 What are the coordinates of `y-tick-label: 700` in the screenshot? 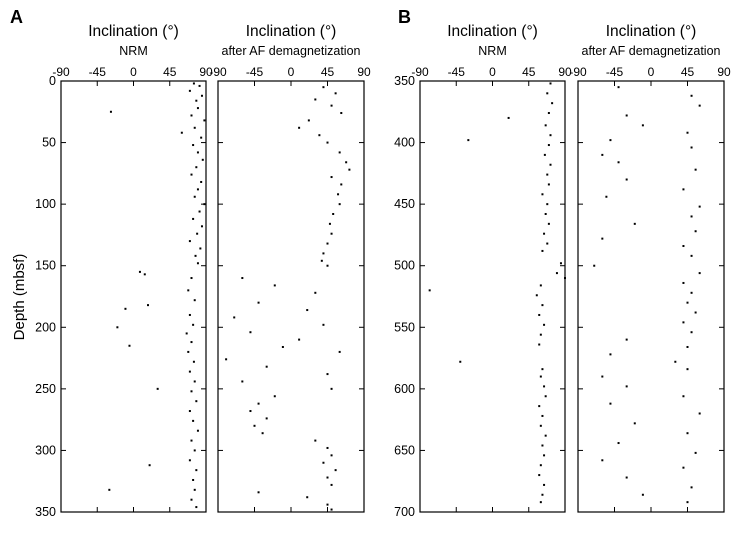 It's located at (404, 512).